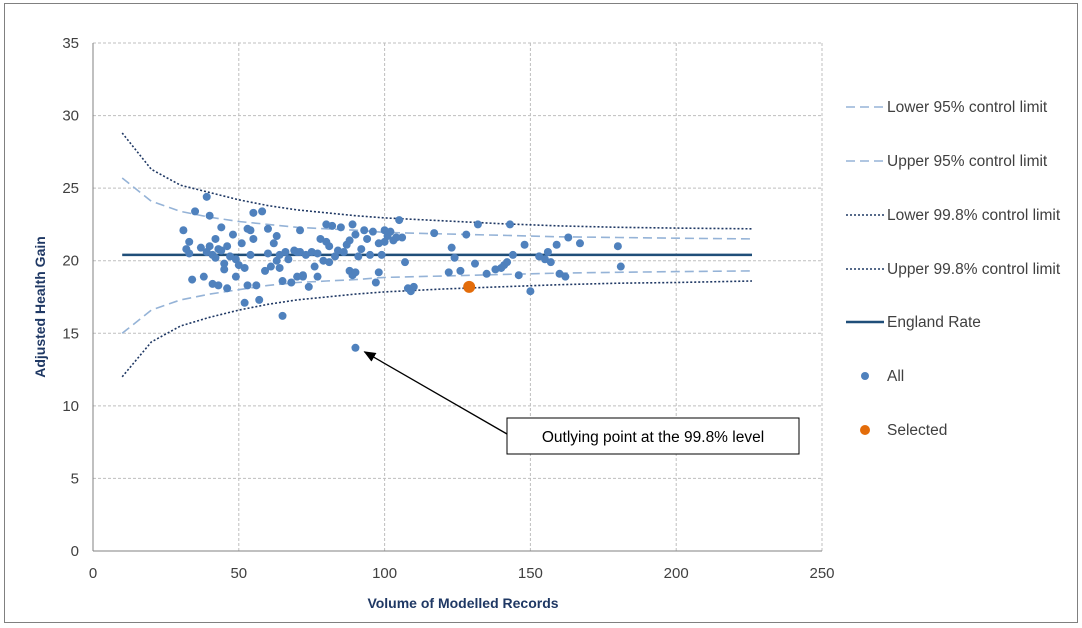 The image size is (1082, 628). What do you see at coordinates (974, 269) in the screenshot?
I see `legend-label: Upper 99.8% control limit` at bounding box center [974, 269].